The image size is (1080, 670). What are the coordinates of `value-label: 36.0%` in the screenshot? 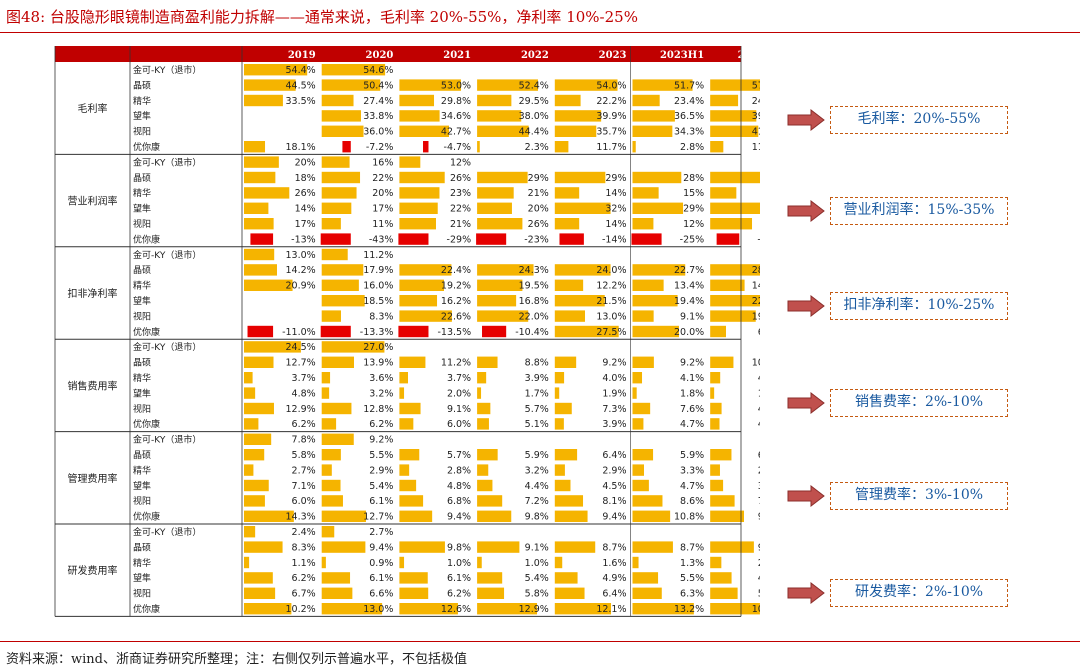 It's located at (378, 132).